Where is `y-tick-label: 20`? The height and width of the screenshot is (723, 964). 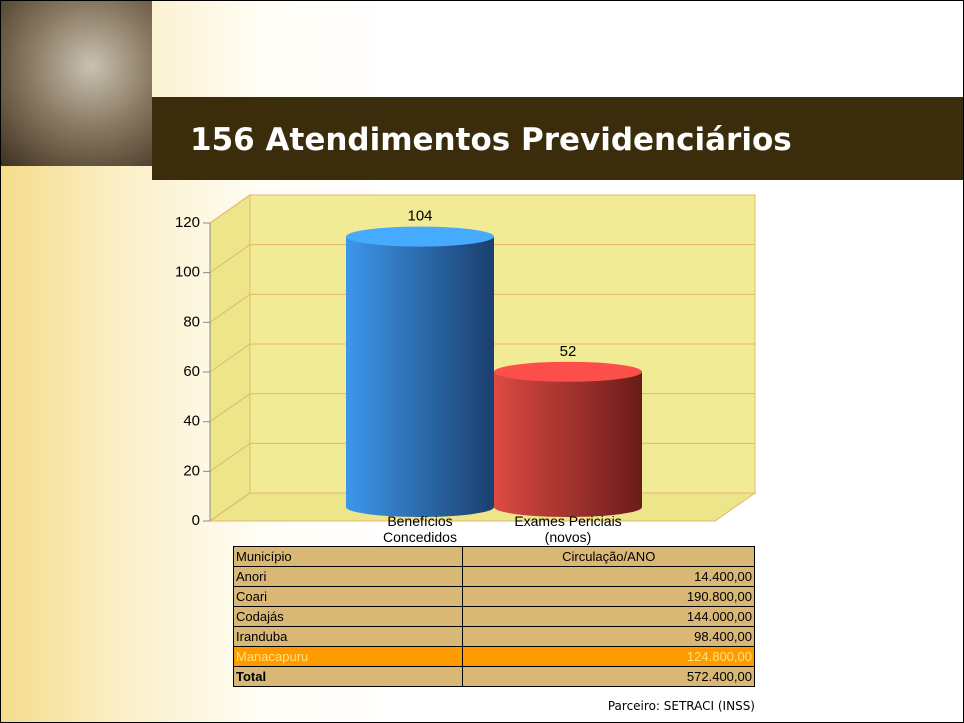 y-tick-label: 20 is located at coordinates (191, 470).